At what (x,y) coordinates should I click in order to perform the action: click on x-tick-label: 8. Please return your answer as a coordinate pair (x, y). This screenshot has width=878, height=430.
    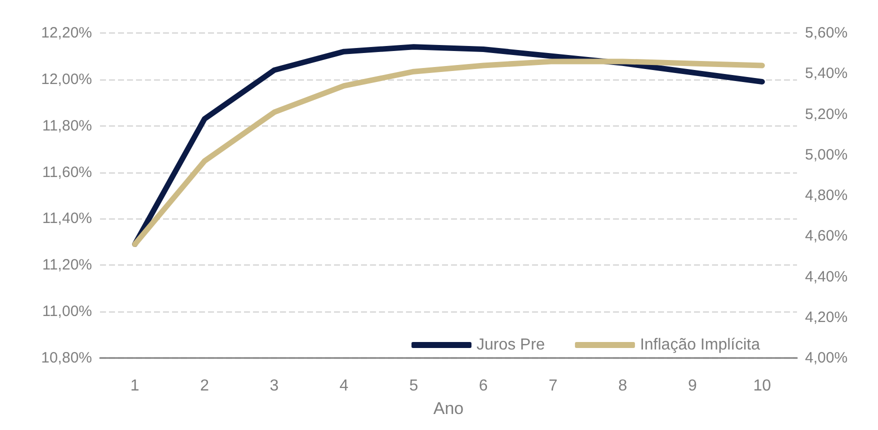
    Looking at the image, I should click on (623, 386).